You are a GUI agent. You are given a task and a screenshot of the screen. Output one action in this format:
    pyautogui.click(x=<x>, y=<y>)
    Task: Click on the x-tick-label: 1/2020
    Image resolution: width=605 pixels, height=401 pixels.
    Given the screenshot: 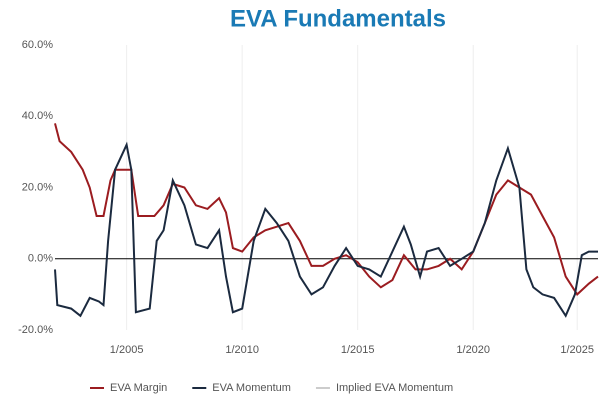 What is the action you would take?
    pyautogui.click(x=473, y=350)
    